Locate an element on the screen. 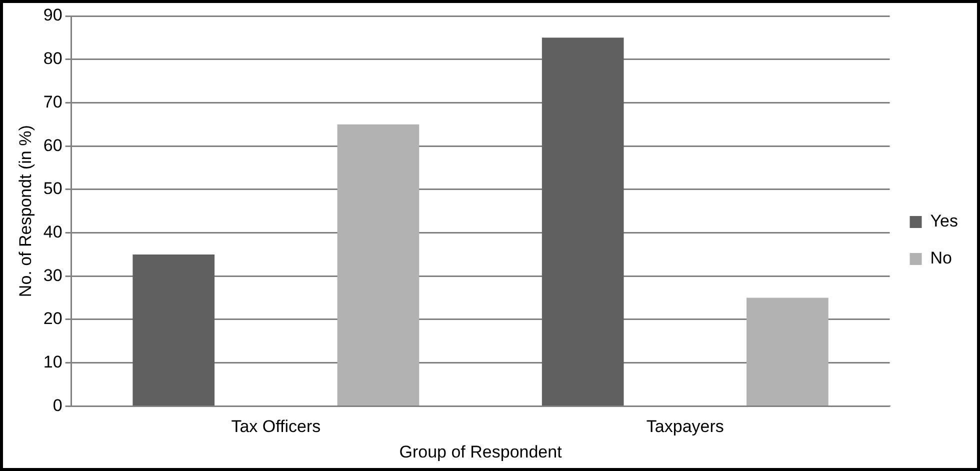  y-tick-label: 10 is located at coordinates (52, 362).